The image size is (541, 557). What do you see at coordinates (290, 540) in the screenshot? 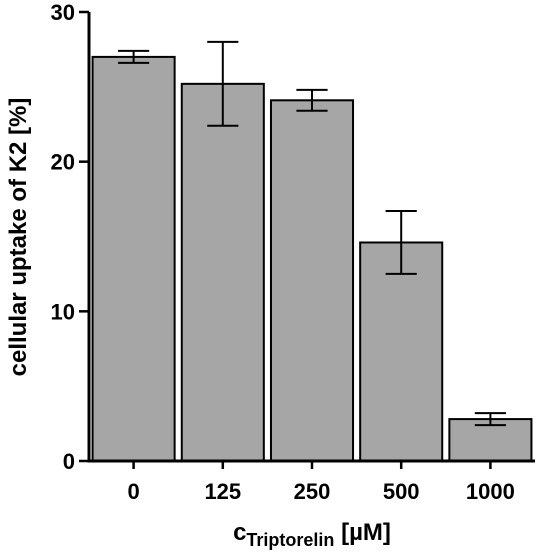
I see `x-axis-title-subscript: Triptorelin` at bounding box center [290, 540].